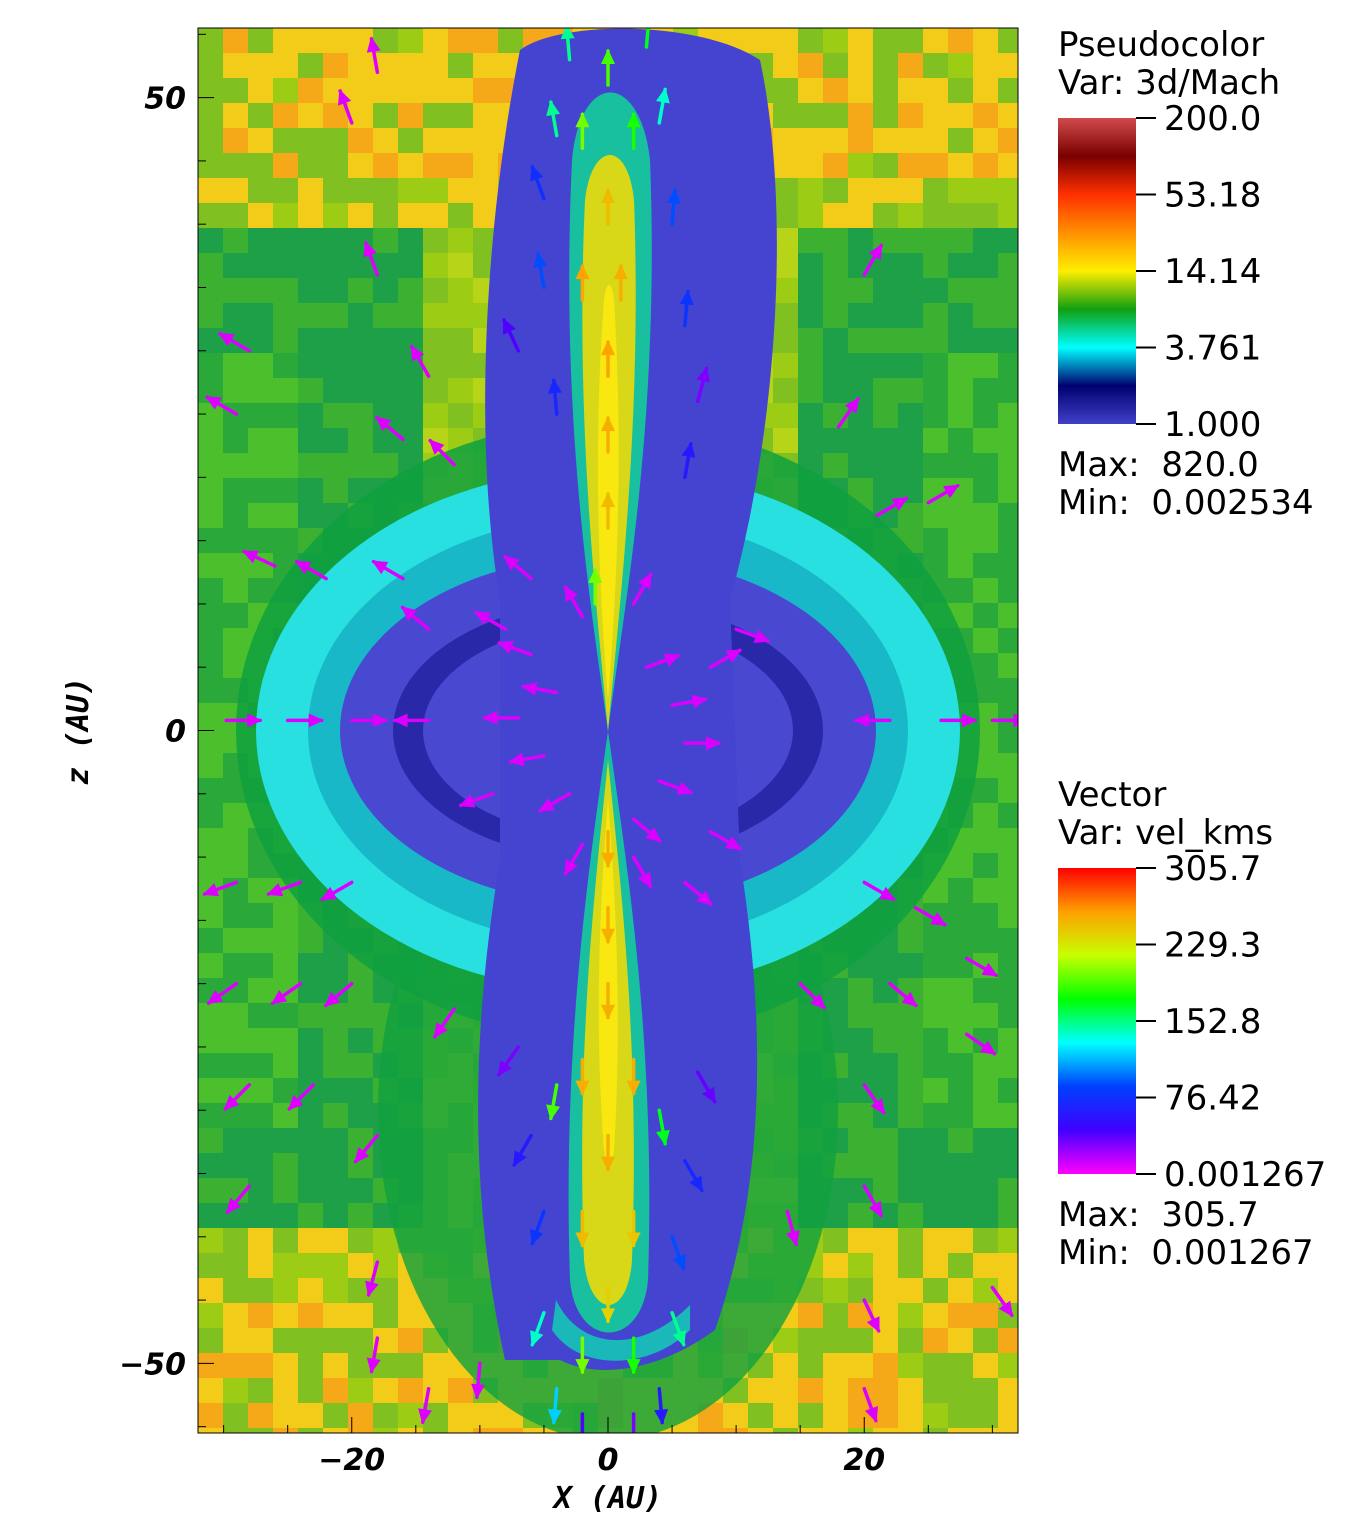  What do you see at coordinates (1212, 946) in the screenshot?
I see `vector-colorbar-tick-label: 229.3` at bounding box center [1212, 946].